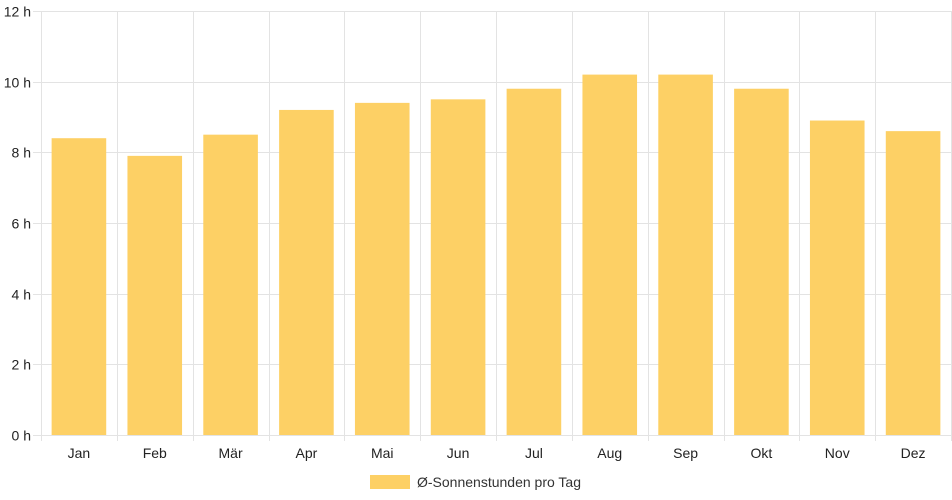 The height and width of the screenshot is (500, 952). I want to click on x-tick-label: Apr, so click(307, 453).